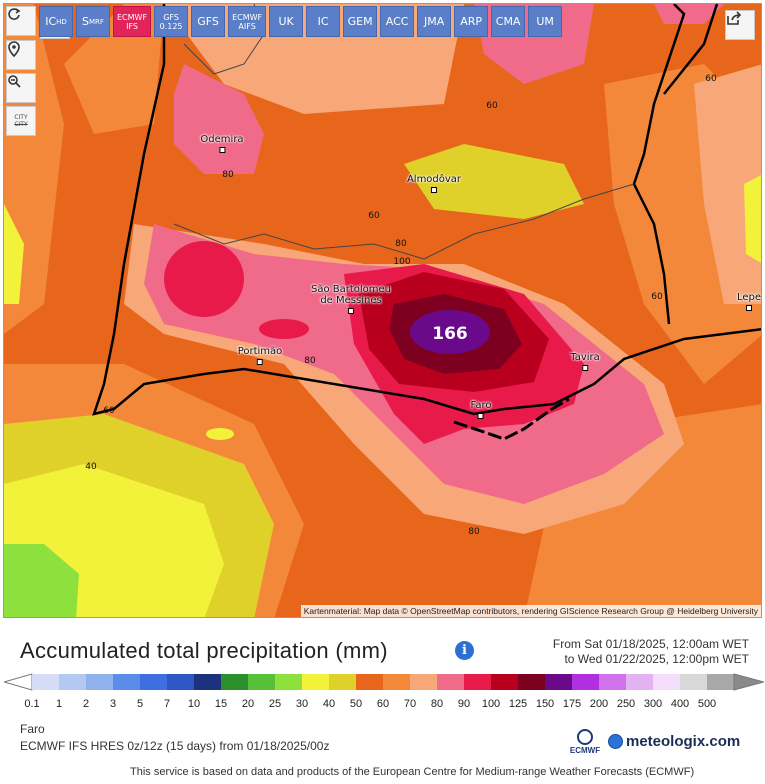 The height and width of the screenshot is (784, 765). I want to click on map-title: Accumulated total precipitation (mm), so click(204, 650).